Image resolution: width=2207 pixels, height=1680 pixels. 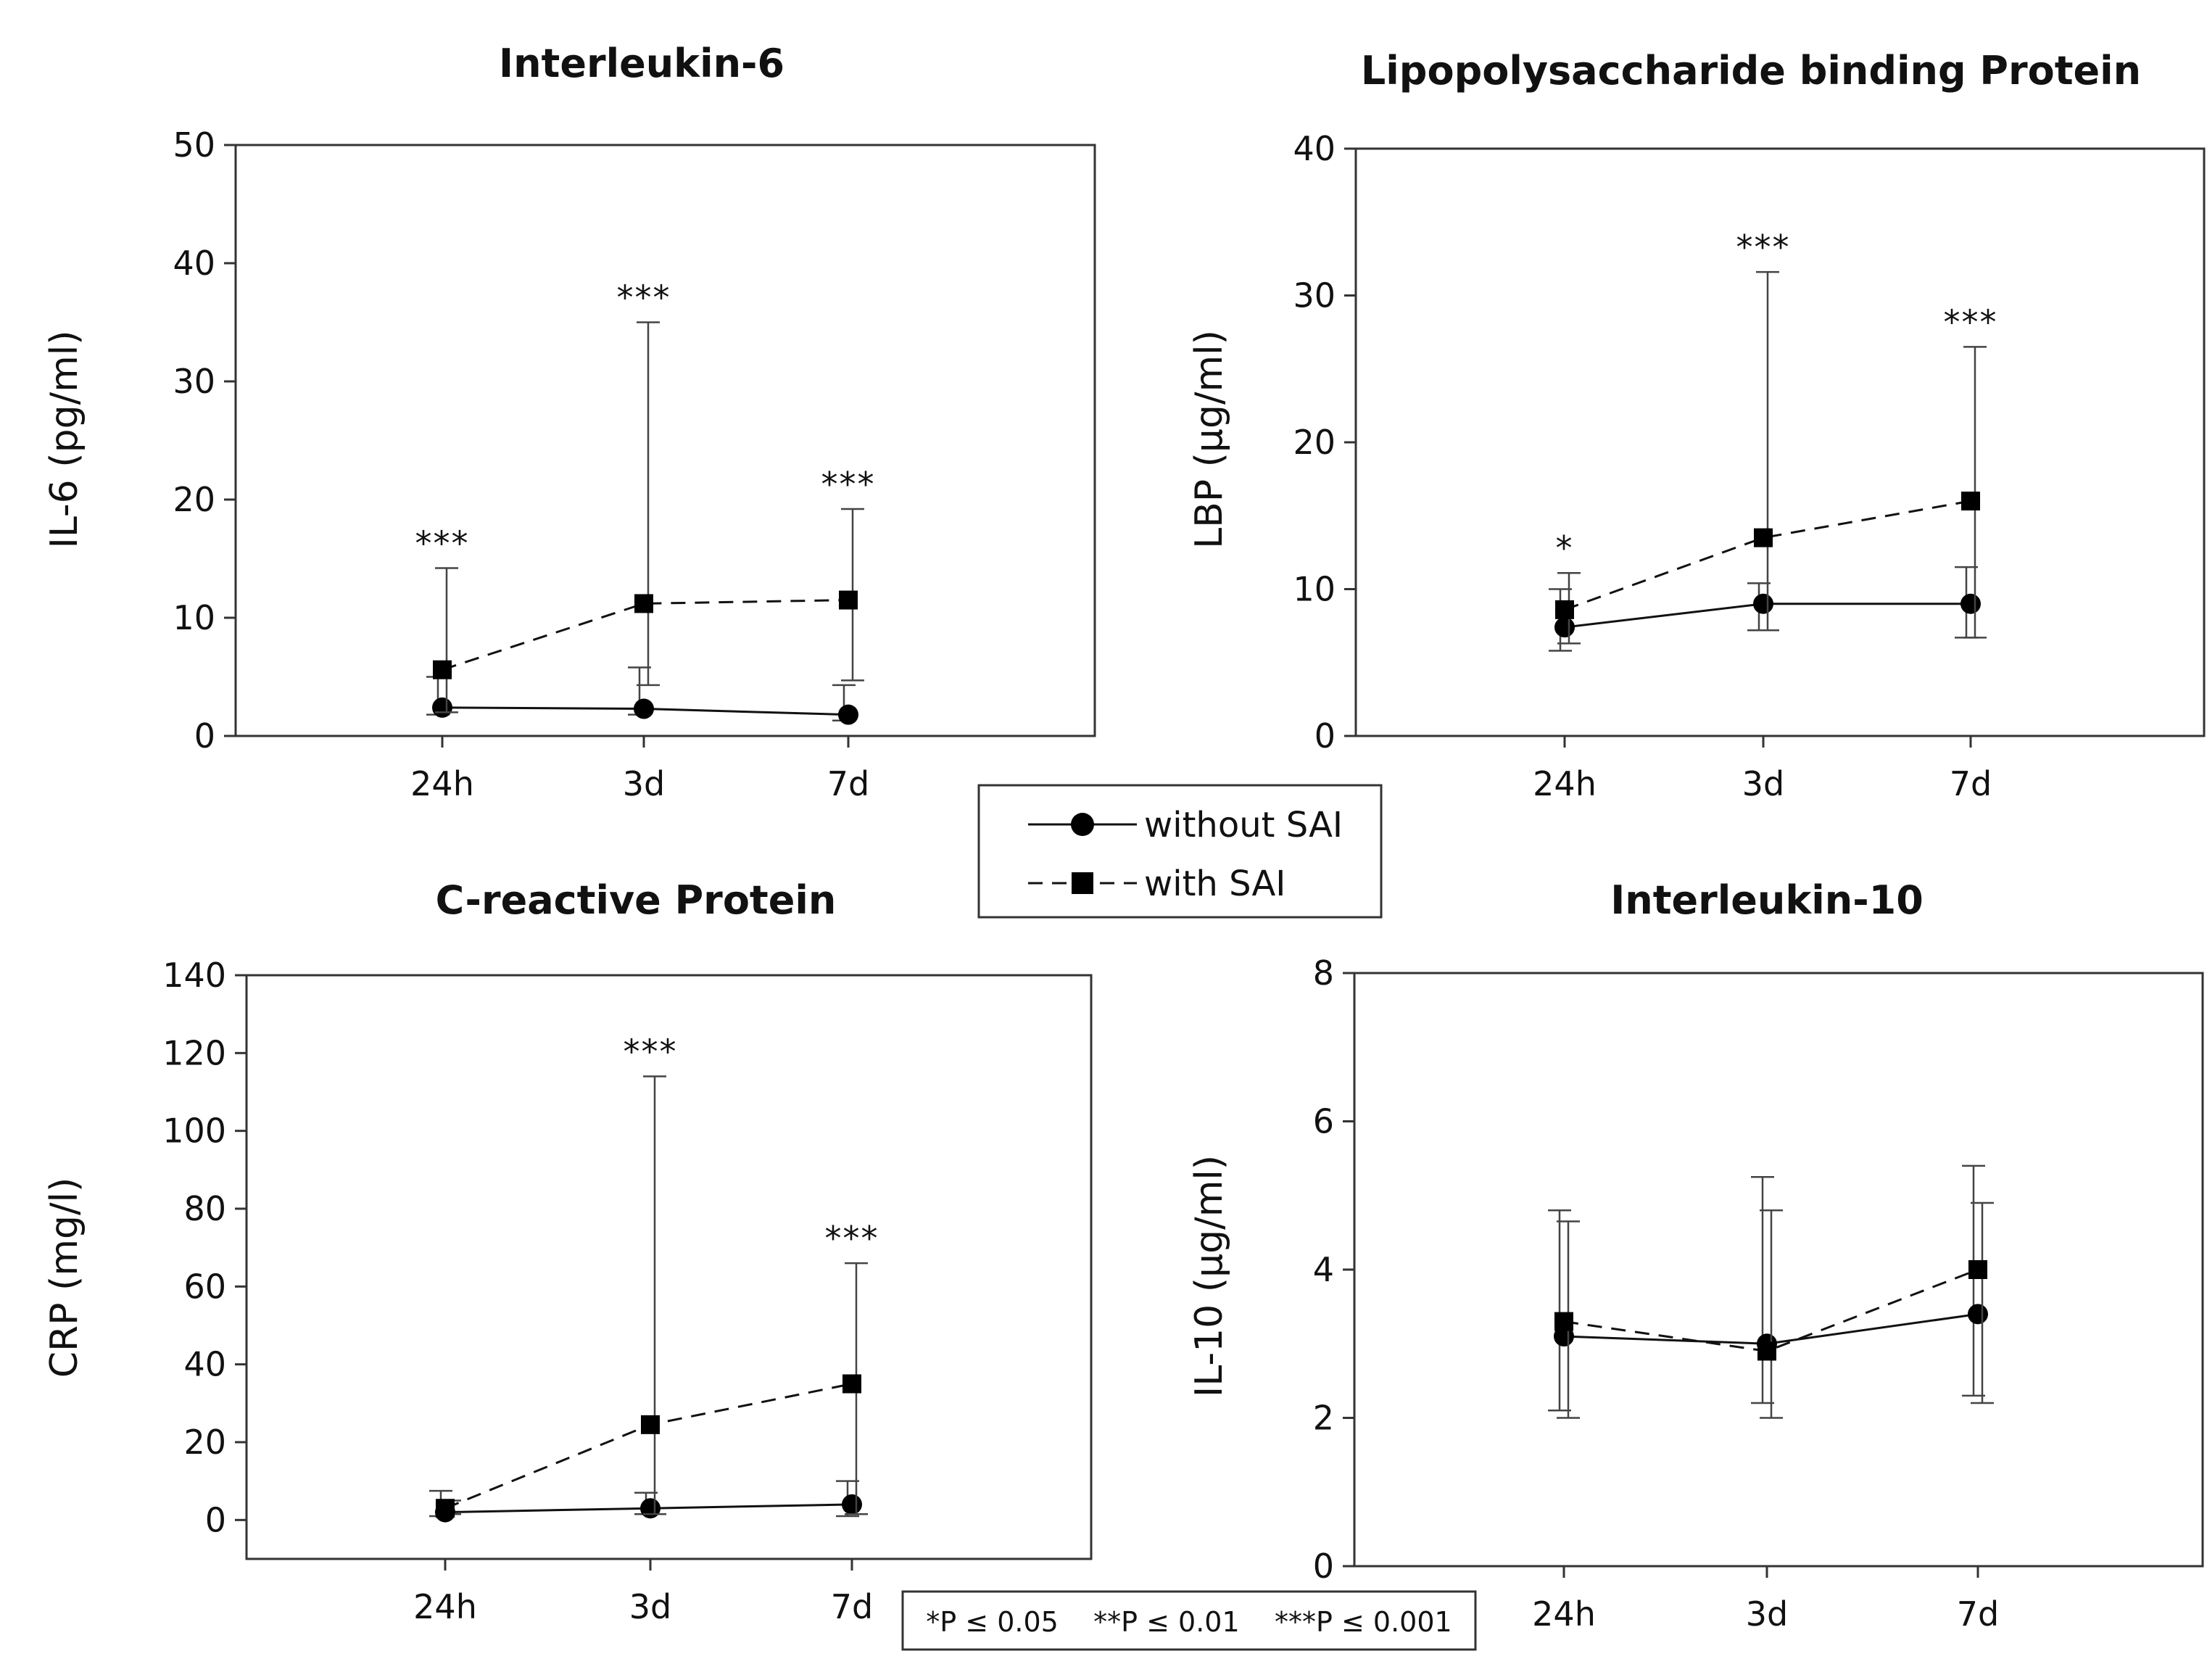 I want to click on y-tick-label: 60, so click(x=204, y=1286).